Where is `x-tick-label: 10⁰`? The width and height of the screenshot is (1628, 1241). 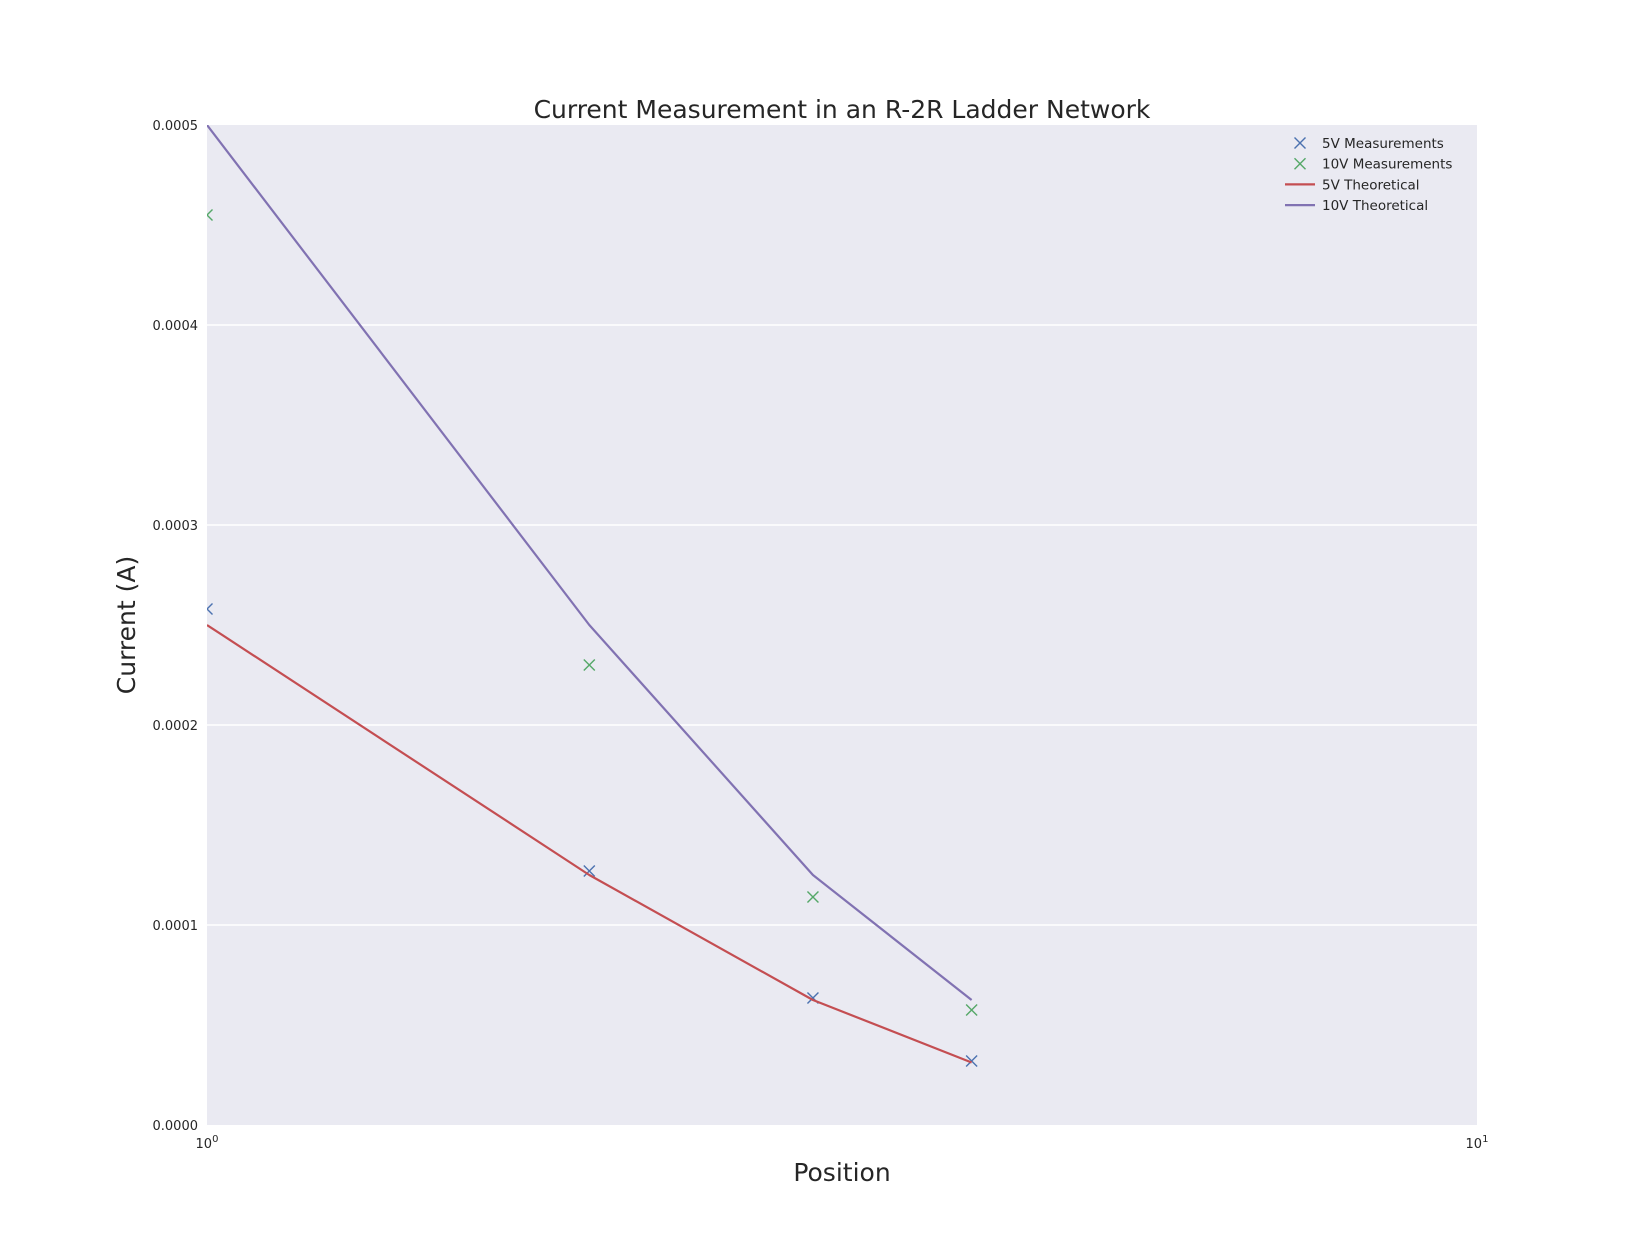 x-tick-label: 10⁰ is located at coordinates (207, 1143).